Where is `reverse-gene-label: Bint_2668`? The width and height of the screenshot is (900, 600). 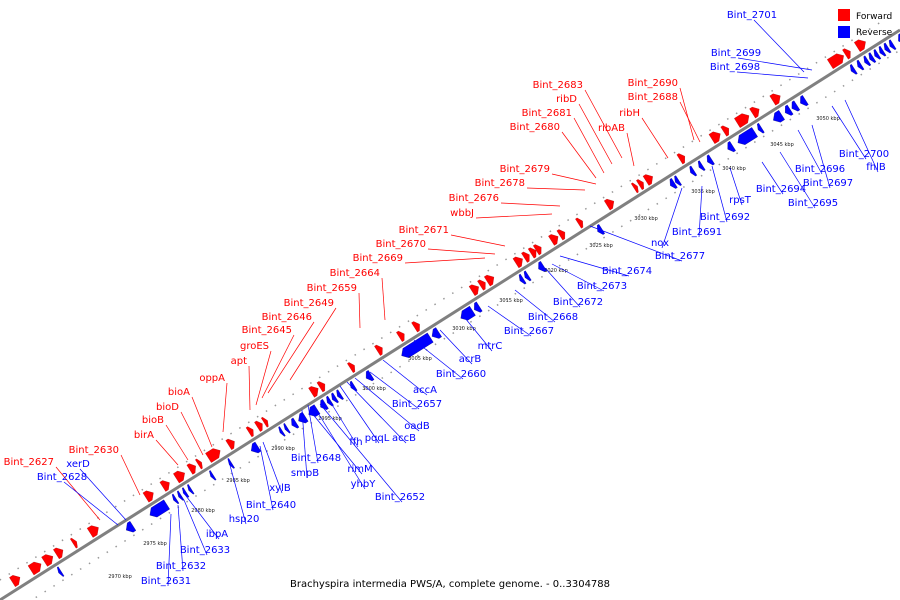
reverse-gene-label: Bint_2668 is located at coordinates (553, 317).